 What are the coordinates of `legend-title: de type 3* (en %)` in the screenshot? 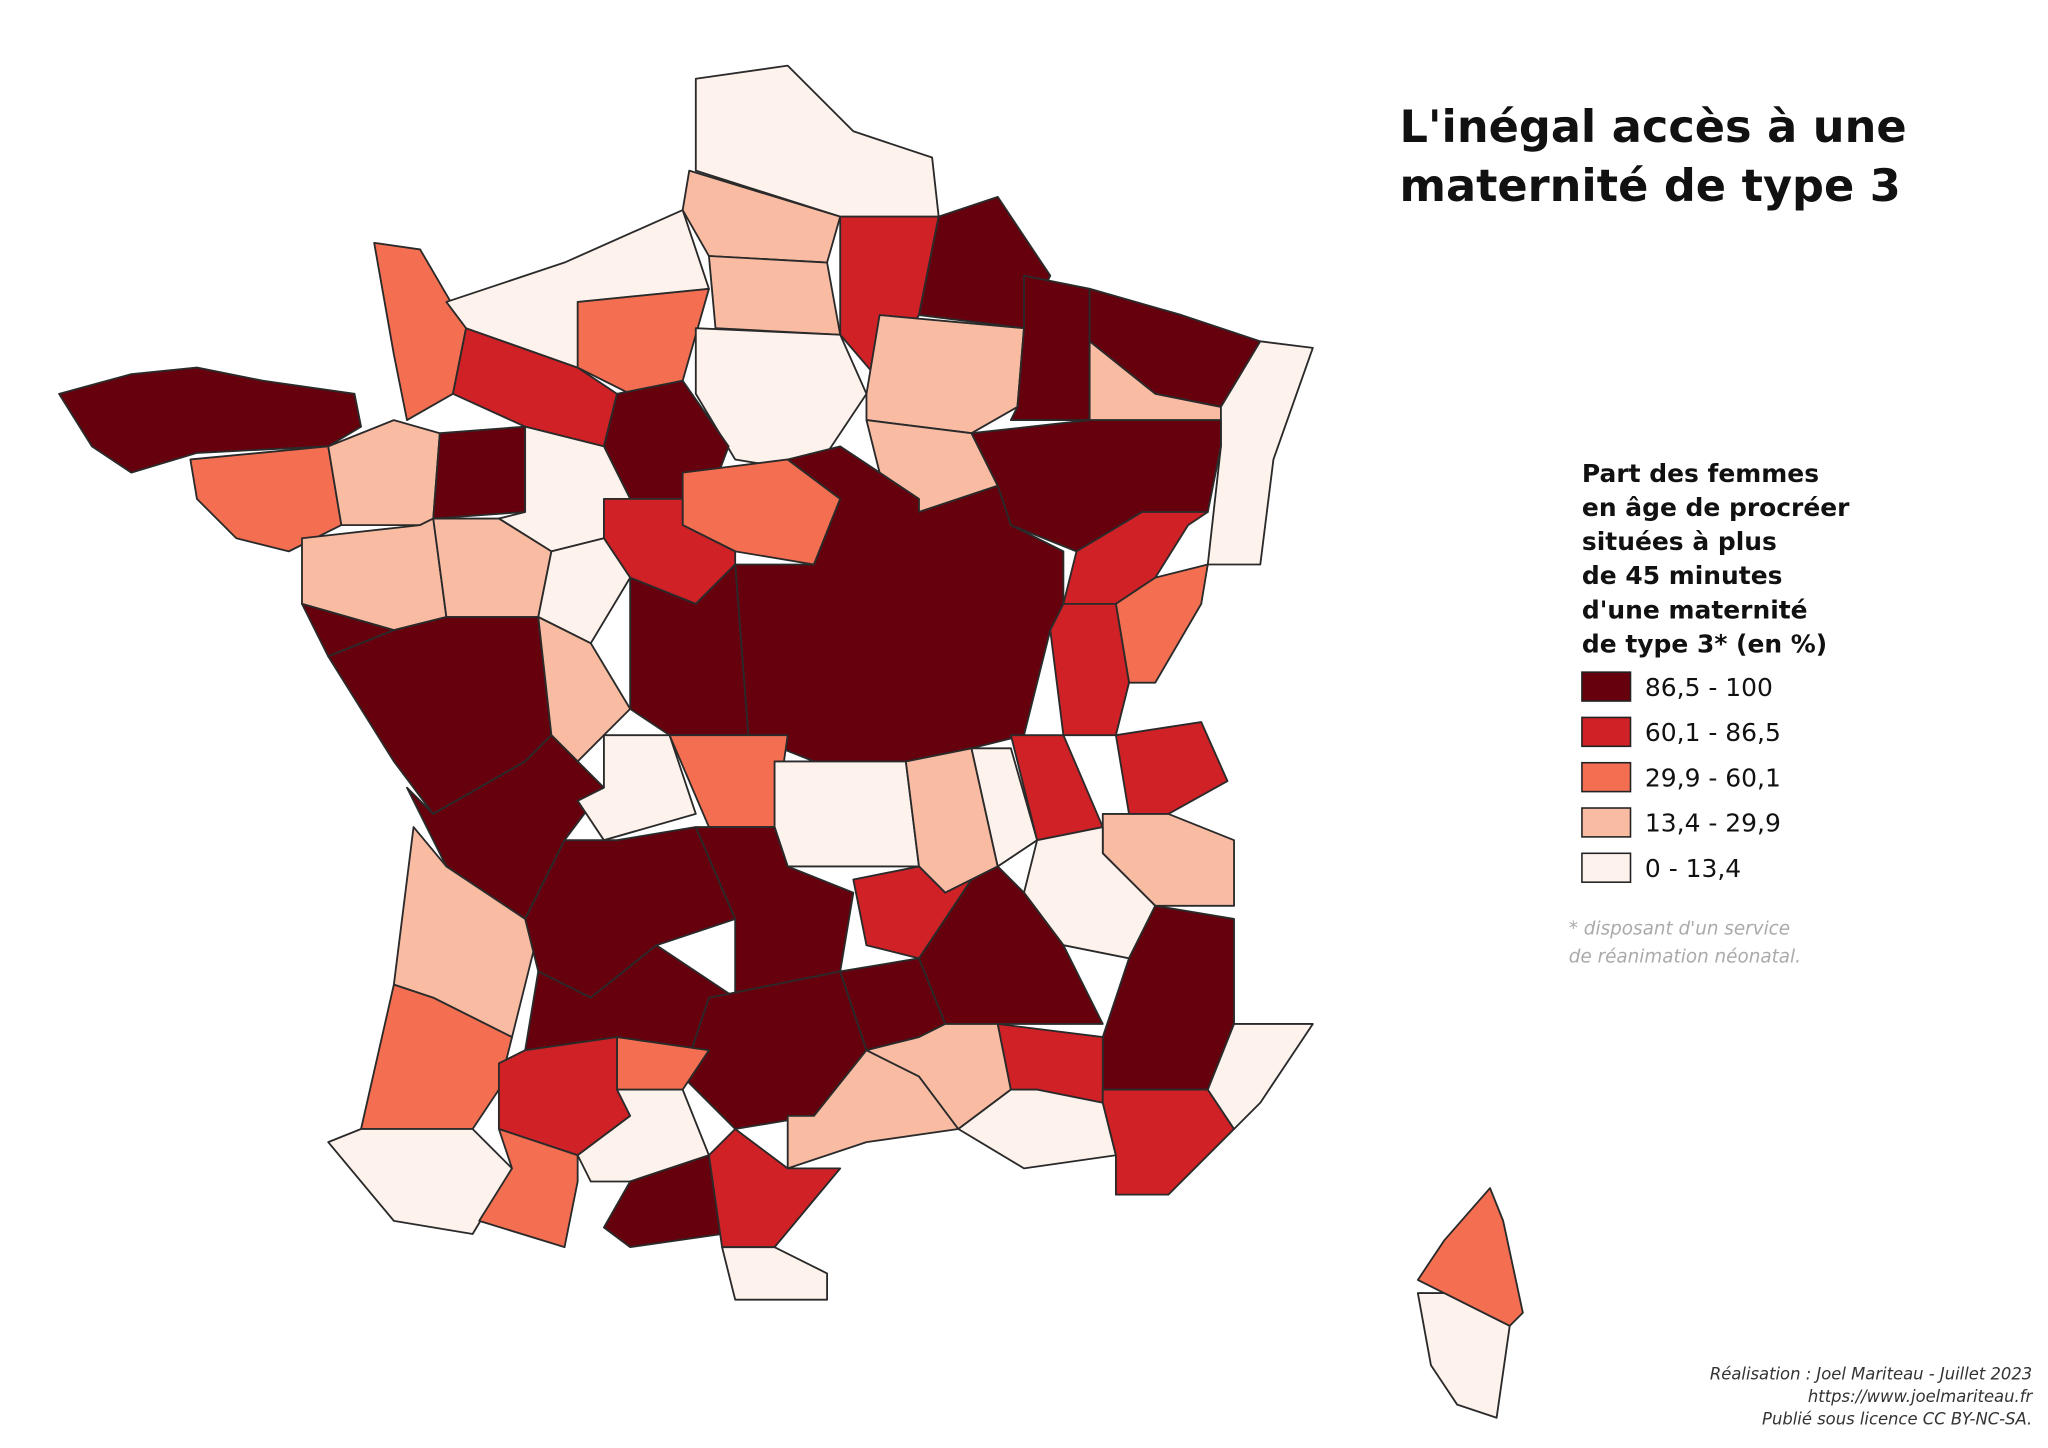 It's located at (1704, 643).